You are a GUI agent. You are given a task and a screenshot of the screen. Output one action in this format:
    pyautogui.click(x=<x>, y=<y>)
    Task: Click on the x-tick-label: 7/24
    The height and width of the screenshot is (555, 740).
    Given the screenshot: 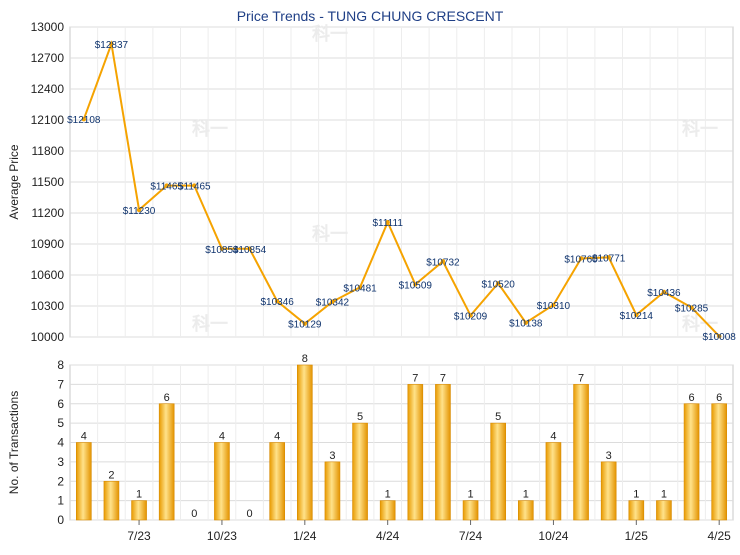 What is the action you would take?
    pyautogui.click(x=471, y=536)
    